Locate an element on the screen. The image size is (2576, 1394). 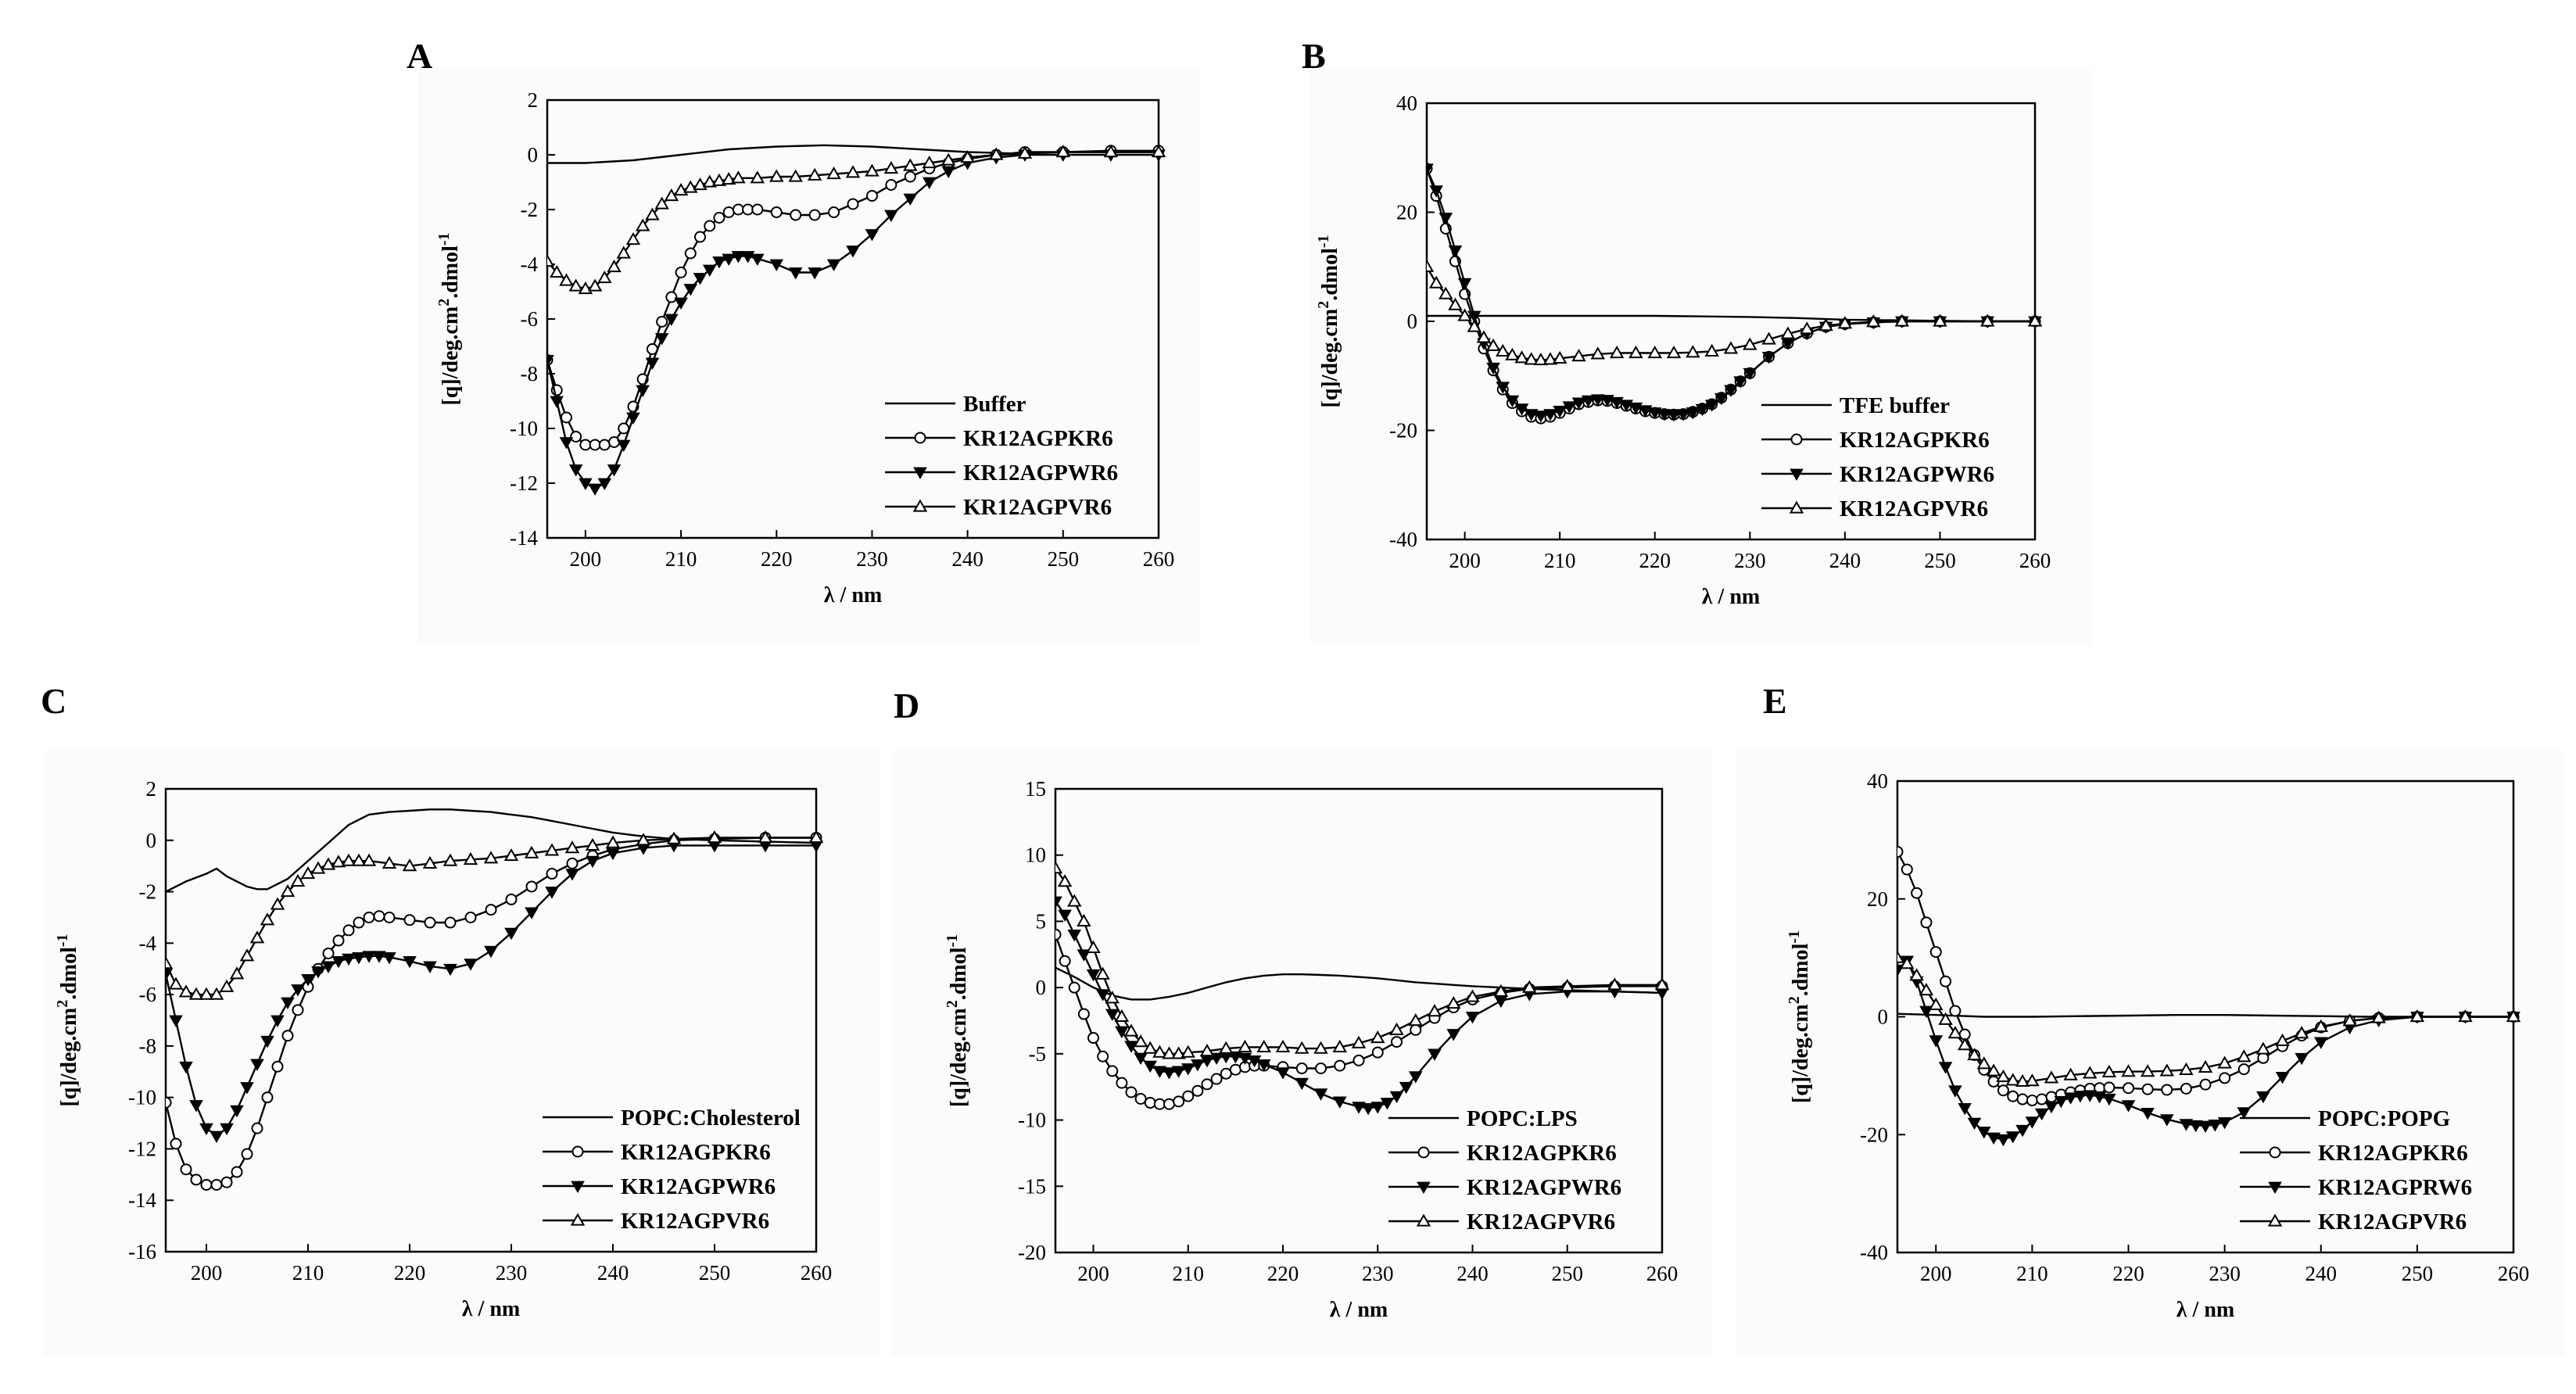
series-kr12agprw6 is located at coordinates (2208, 1051).